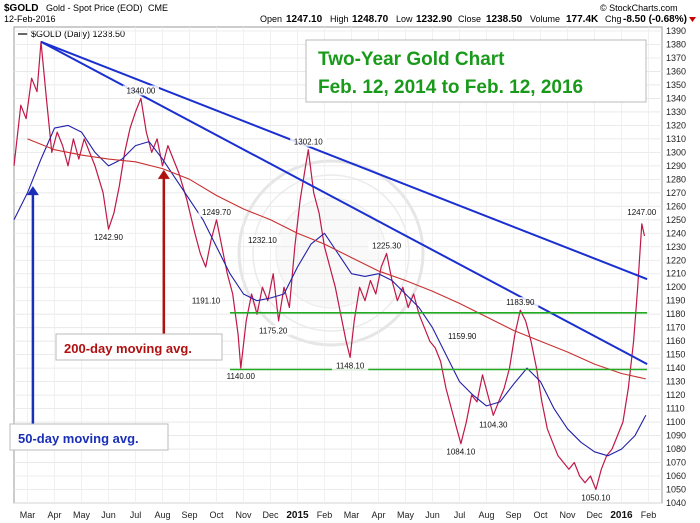 The height and width of the screenshot is (523, 700). Describe the element at coordinates (675, 409) in the screenshot. I see `y-tick-label: 1110` at that location.